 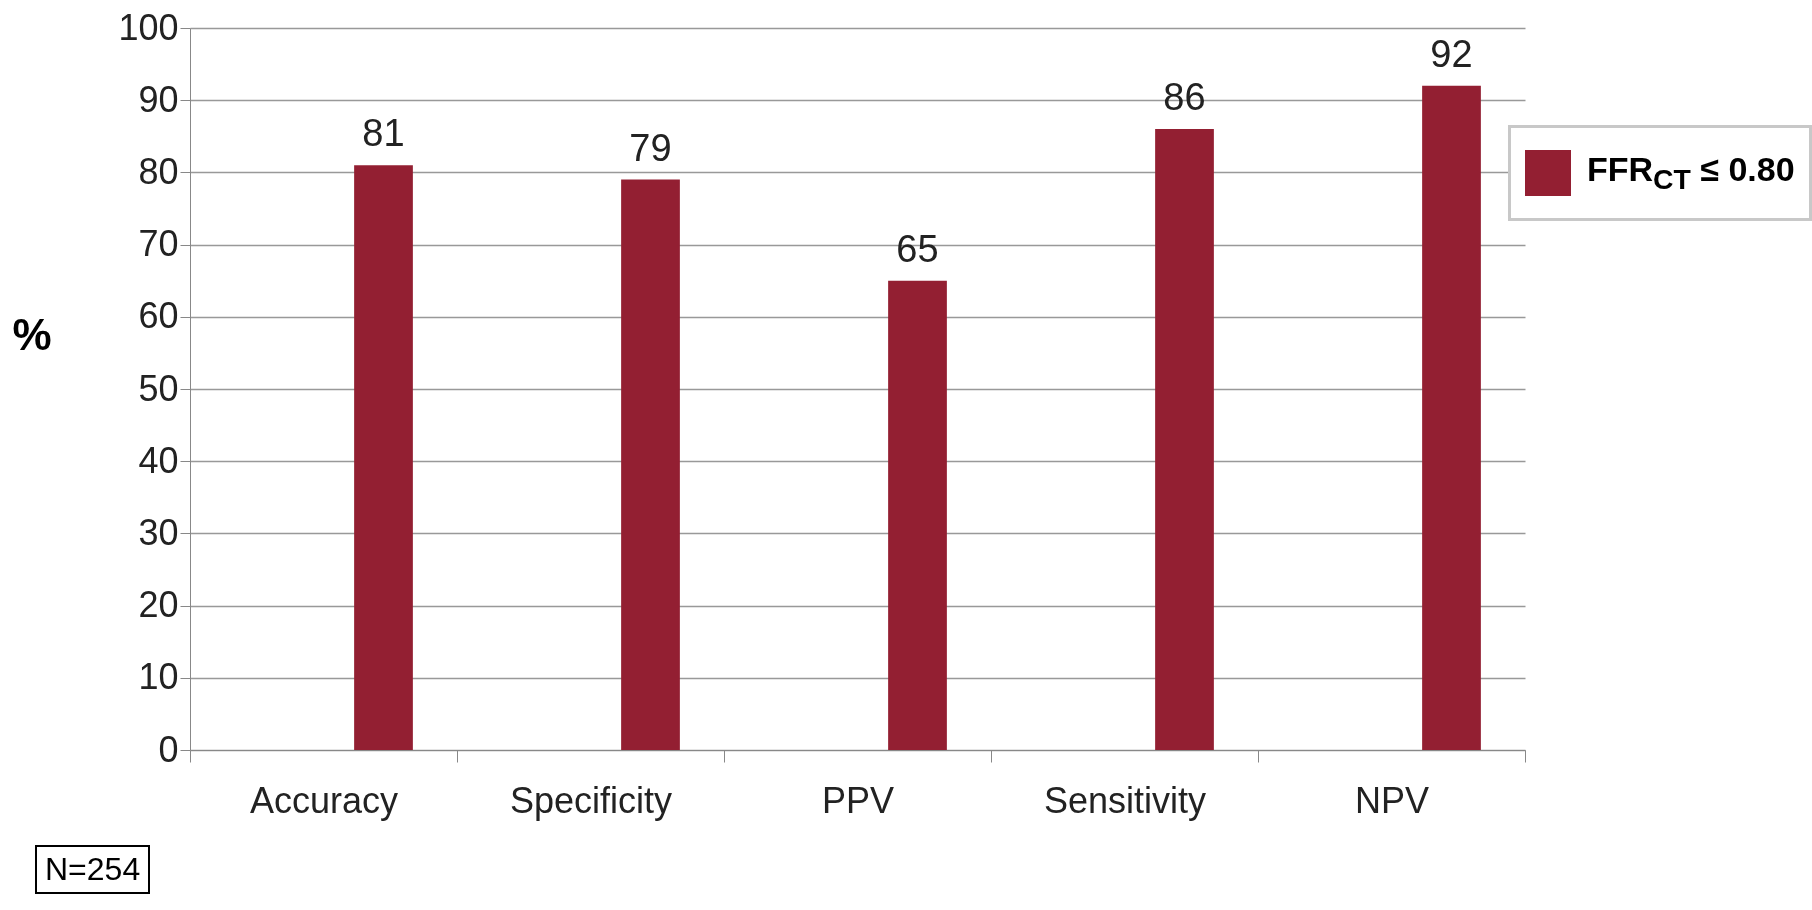 What do you see at coordinates (1125, 800) in the screenshot?
I see `x-tick-label: Sensitivity` at bounding box center [1125, 800].